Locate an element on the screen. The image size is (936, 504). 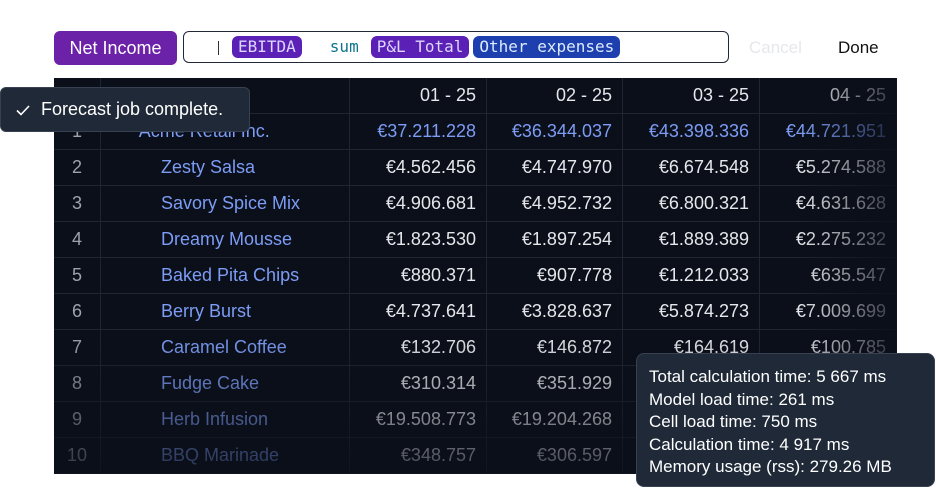
tooltip-line: Cell load time: 750 ms is located at coordinates (733, 421).